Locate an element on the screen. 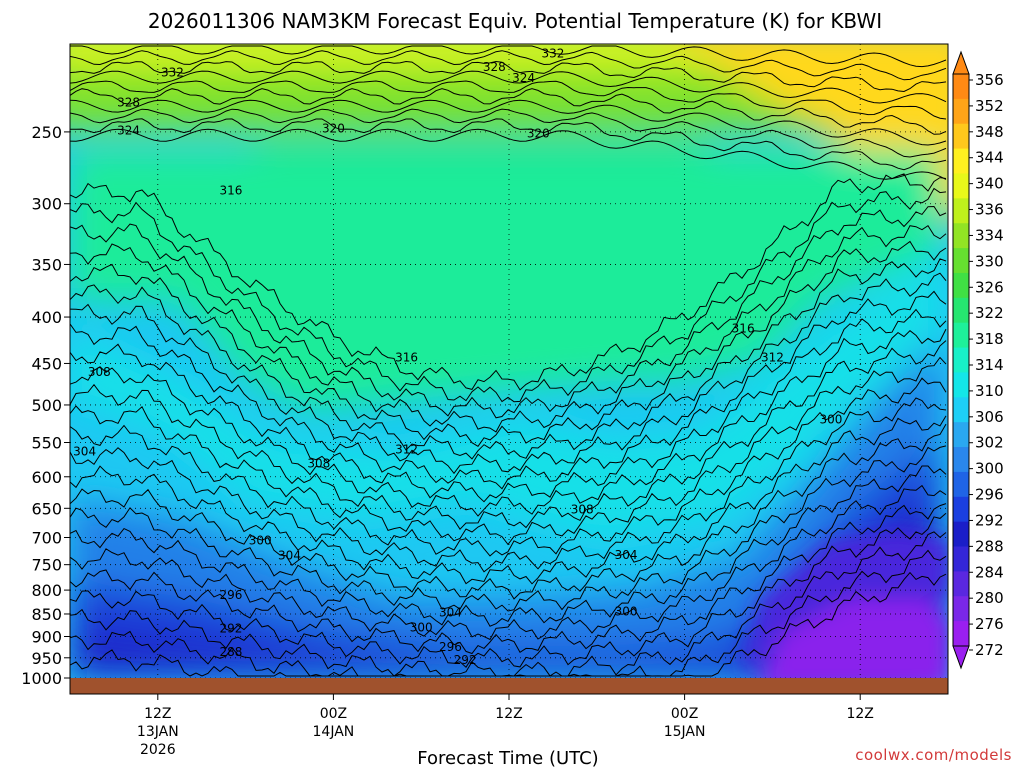 The height and width of the screenshot is (768, 1024). y-tick-label: 650 is located at coordinates (46, 508).